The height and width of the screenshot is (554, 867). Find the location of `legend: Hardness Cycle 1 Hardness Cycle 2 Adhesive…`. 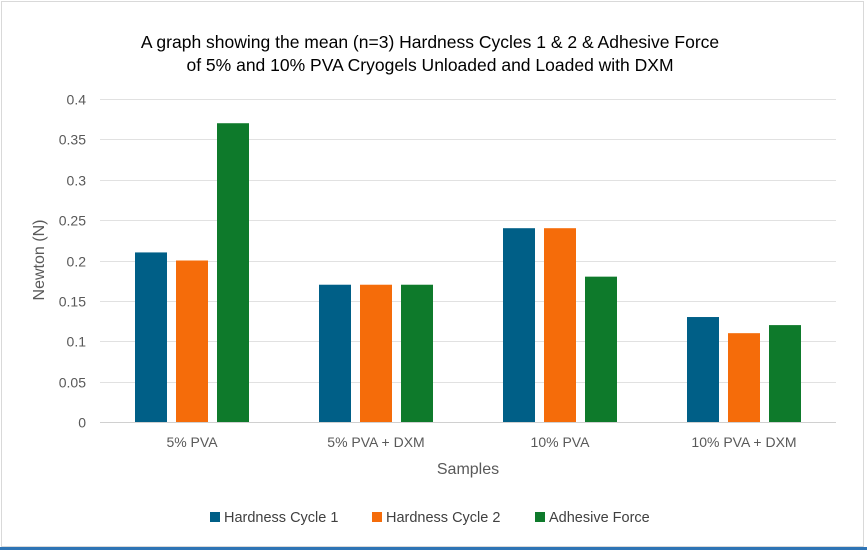

legend: Hardness Cycle 1 Hardness Cycle 2 Adhesive… is located at coordinates (430, 518).